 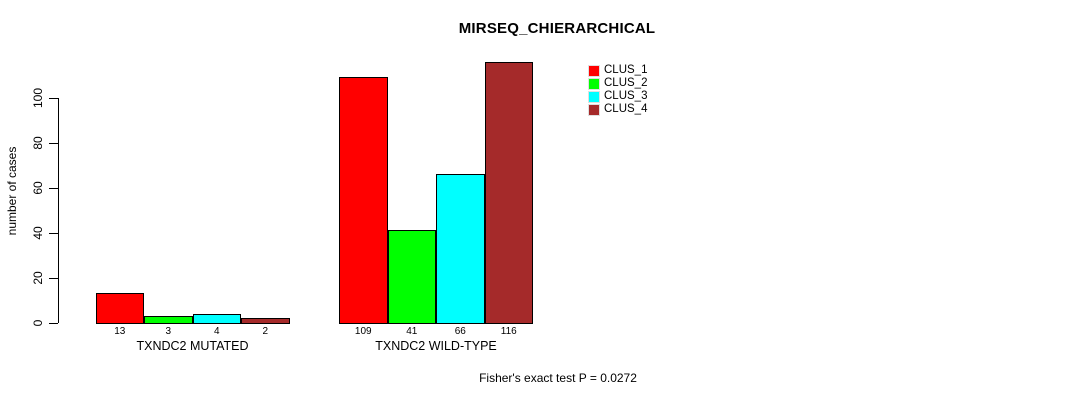 I want to click on bar-clus_4-mutated, so click(x=265, y=321).